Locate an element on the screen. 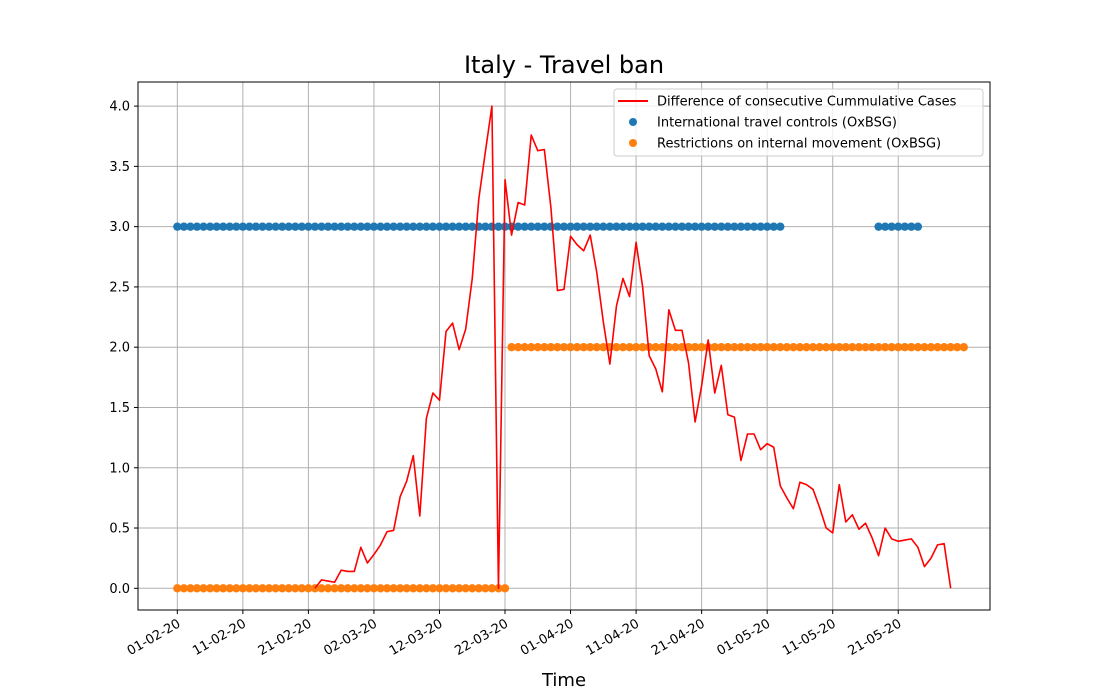  legend-box is located at coordinates (798, 122).